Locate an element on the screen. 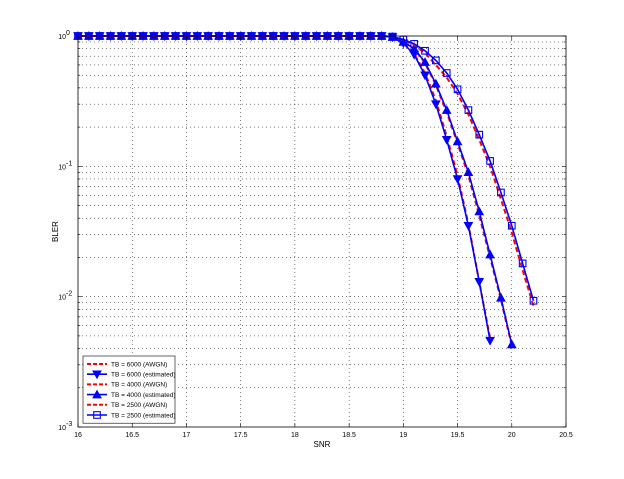 Image resolution: width=624 pixels, height=479 pixels. legend-entry-2: TB = 6000 (estimated) is located at coordinates (131, 375).